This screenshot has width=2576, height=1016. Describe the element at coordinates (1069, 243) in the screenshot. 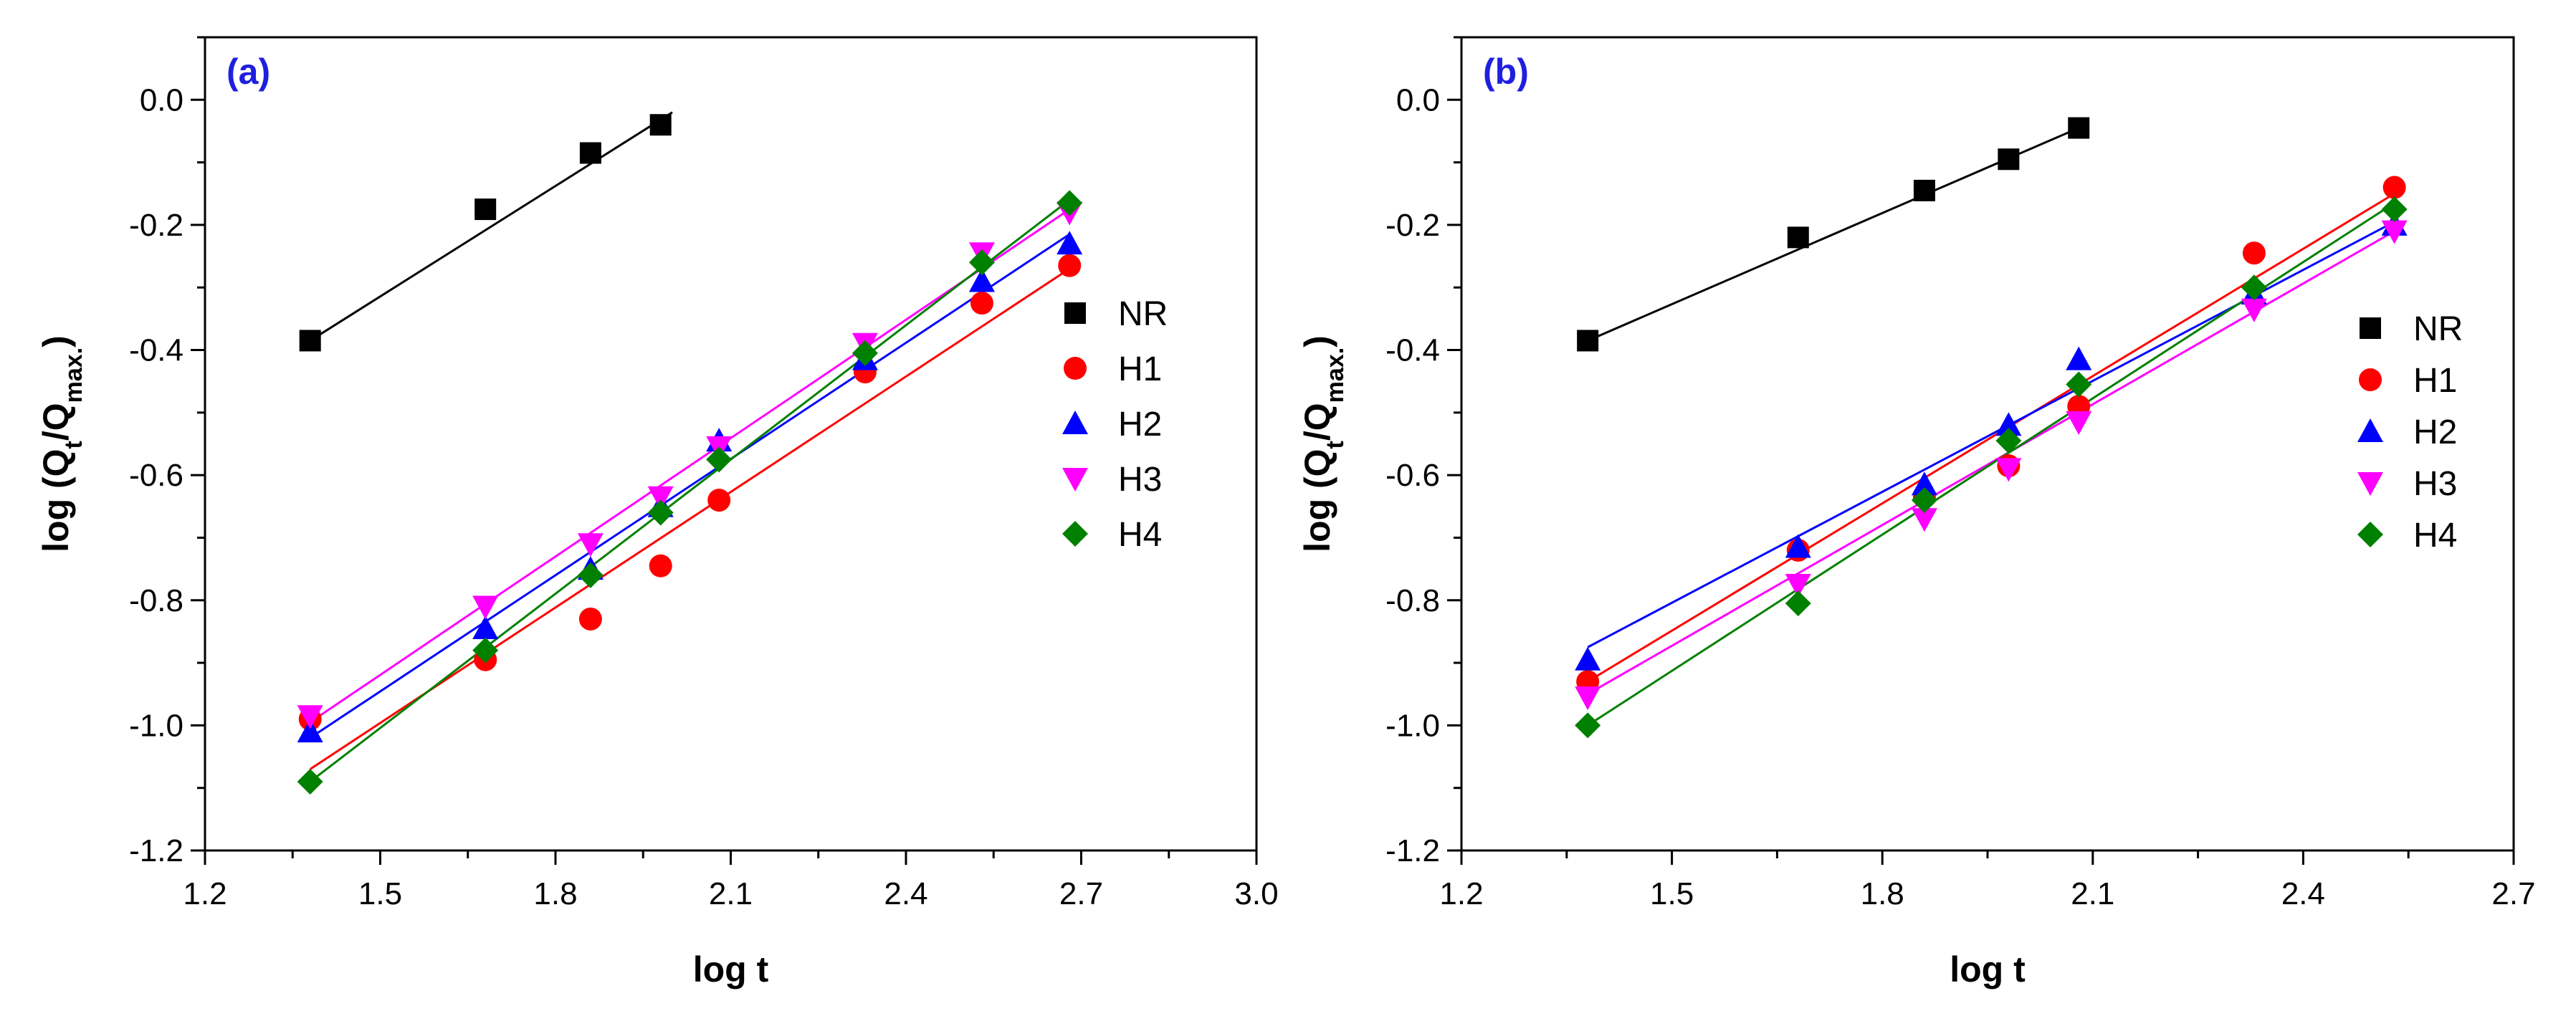

I see `data-point-h2: H2 (2.68, -0.23)` at that location.